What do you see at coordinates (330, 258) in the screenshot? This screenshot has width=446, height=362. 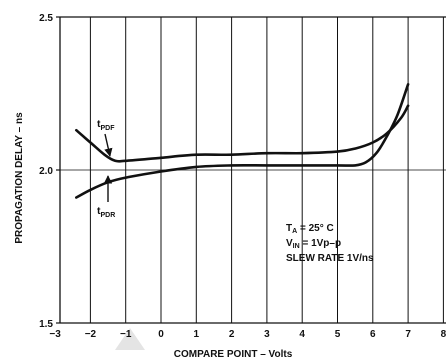 I see `condition-slew-rate: SLEW RATE 1V/ns` at bounding box center [330, 258].